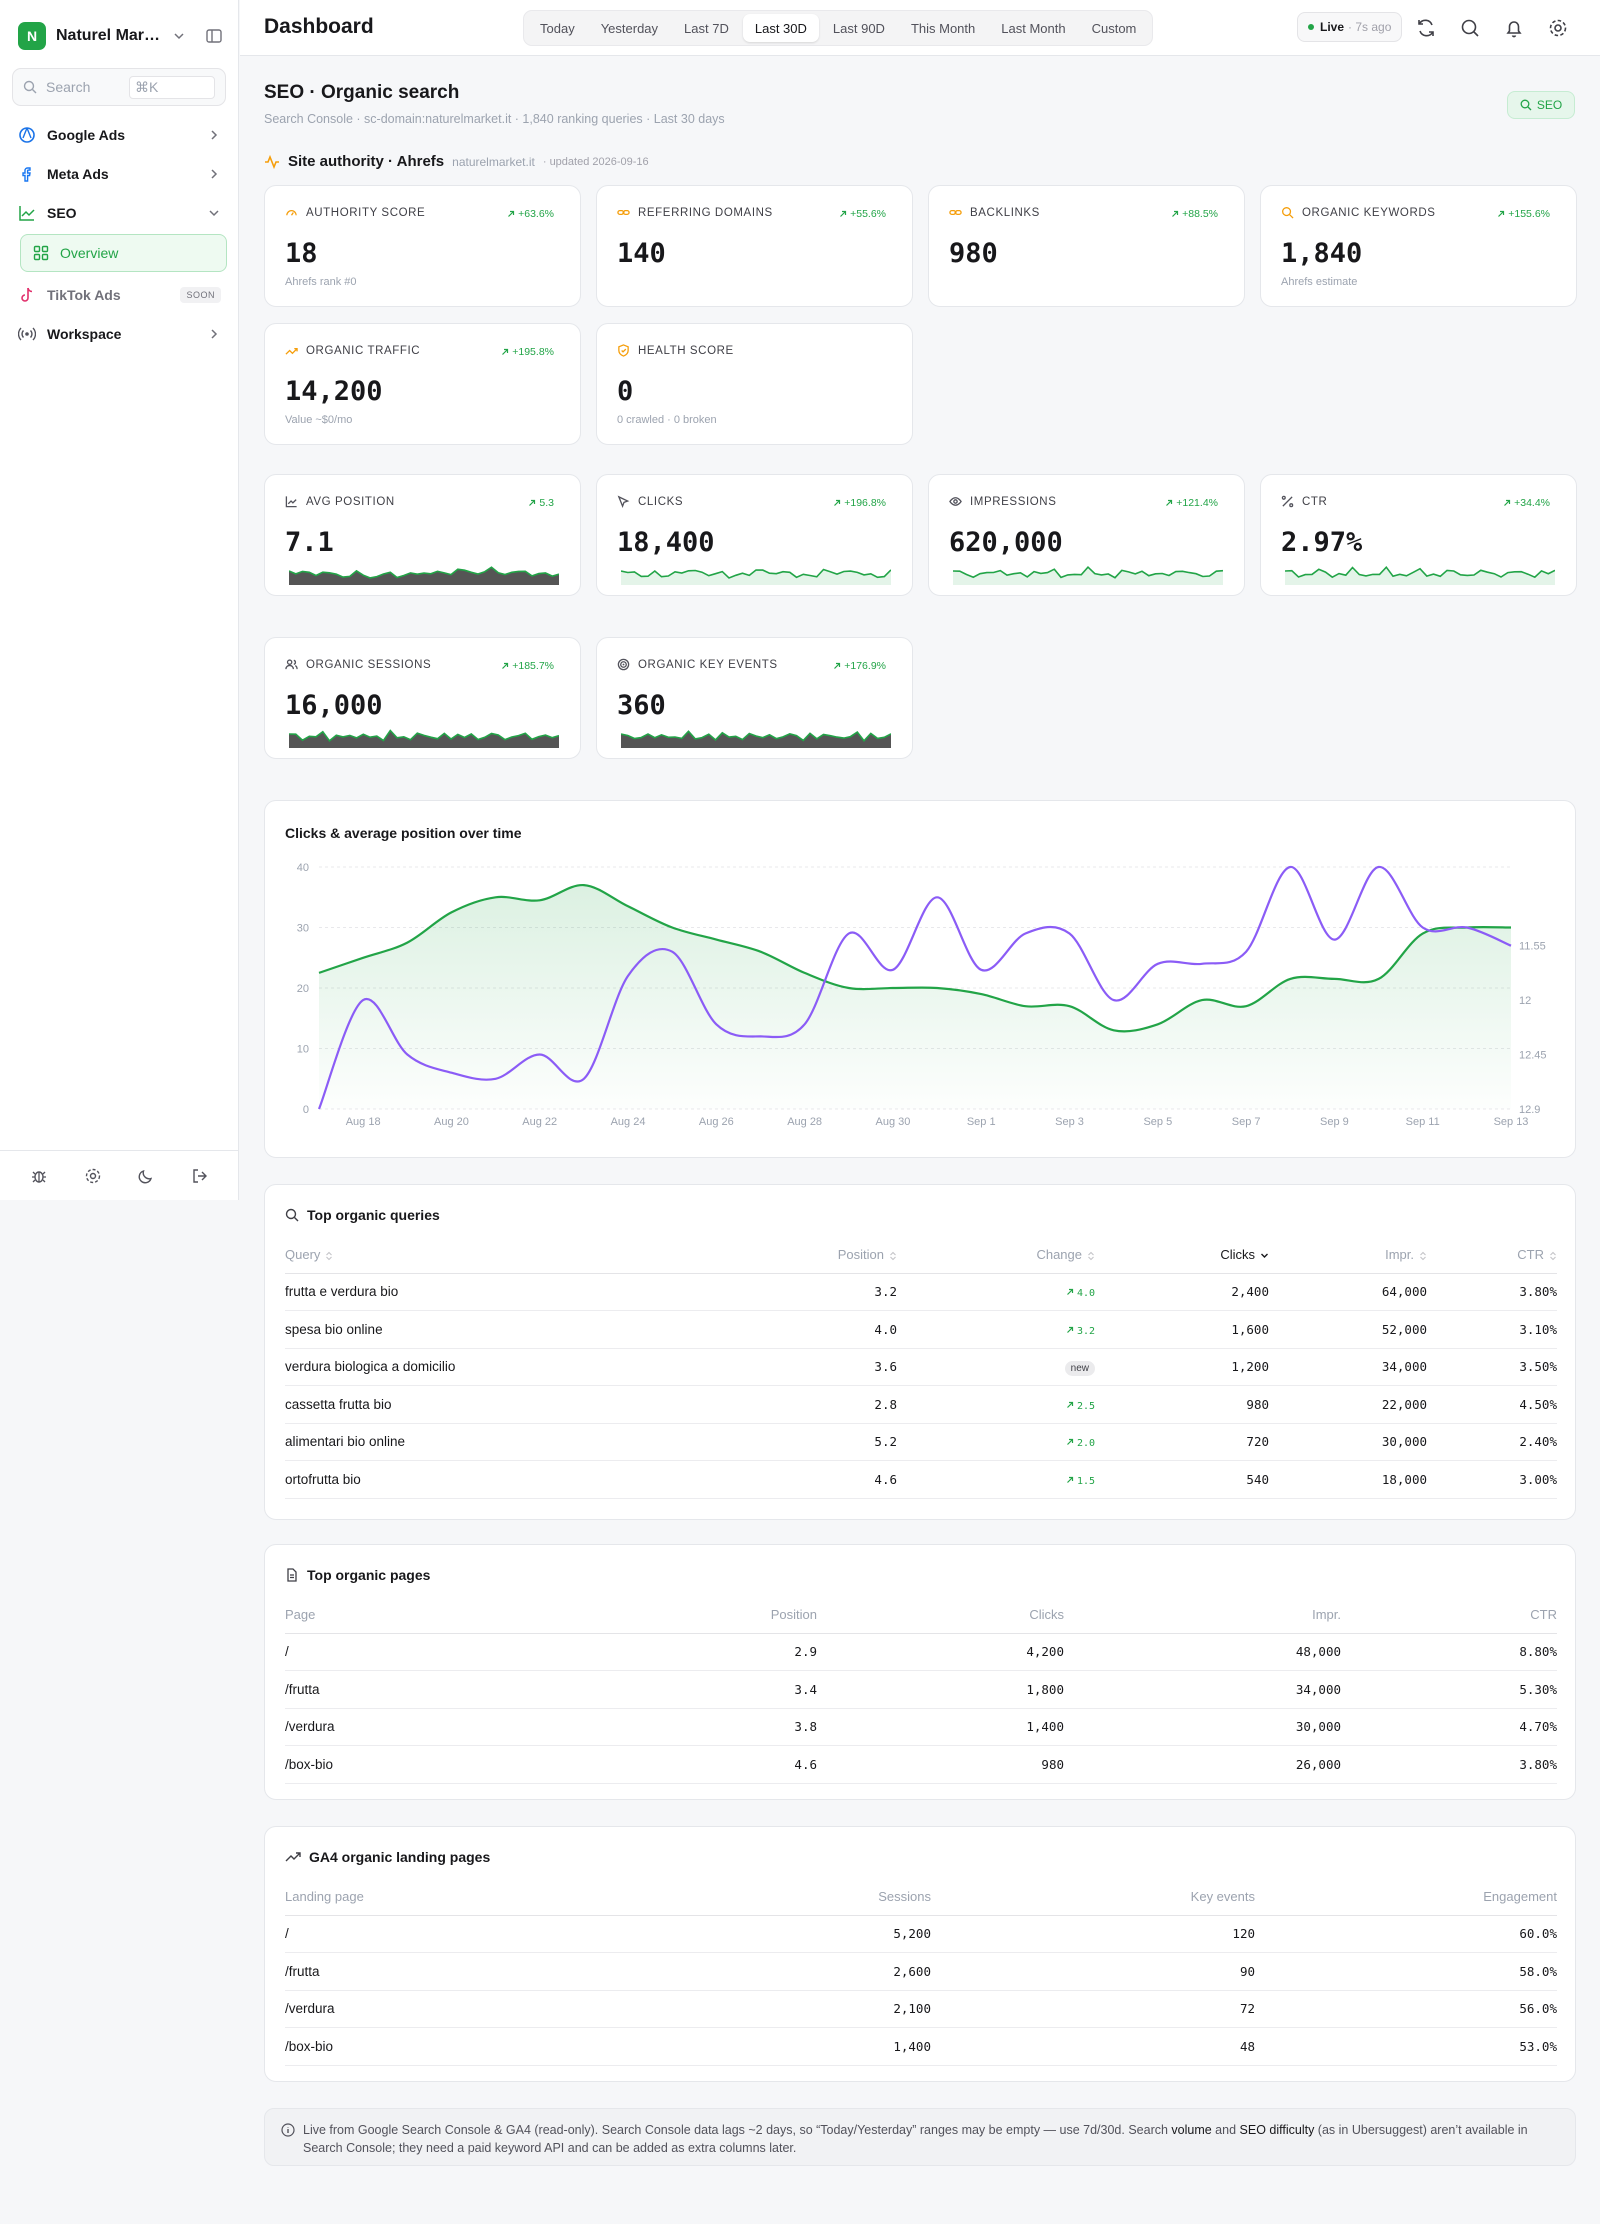  Describe the element at coordinates (1033, 28) in the screenshot. I see `range-last-month: Last Month` at that location.